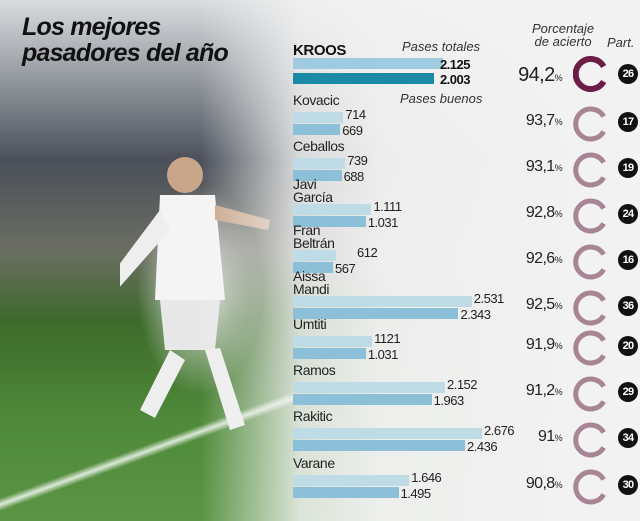  I want to click on accuracy-number: 90,8, so click(540, 483).